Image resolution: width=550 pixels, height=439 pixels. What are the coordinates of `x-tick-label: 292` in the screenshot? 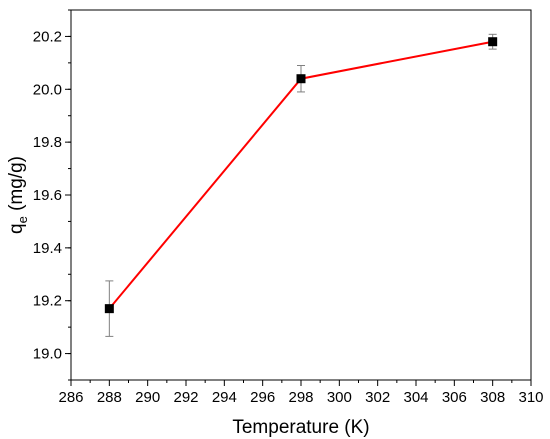 It's located at (185, 397).